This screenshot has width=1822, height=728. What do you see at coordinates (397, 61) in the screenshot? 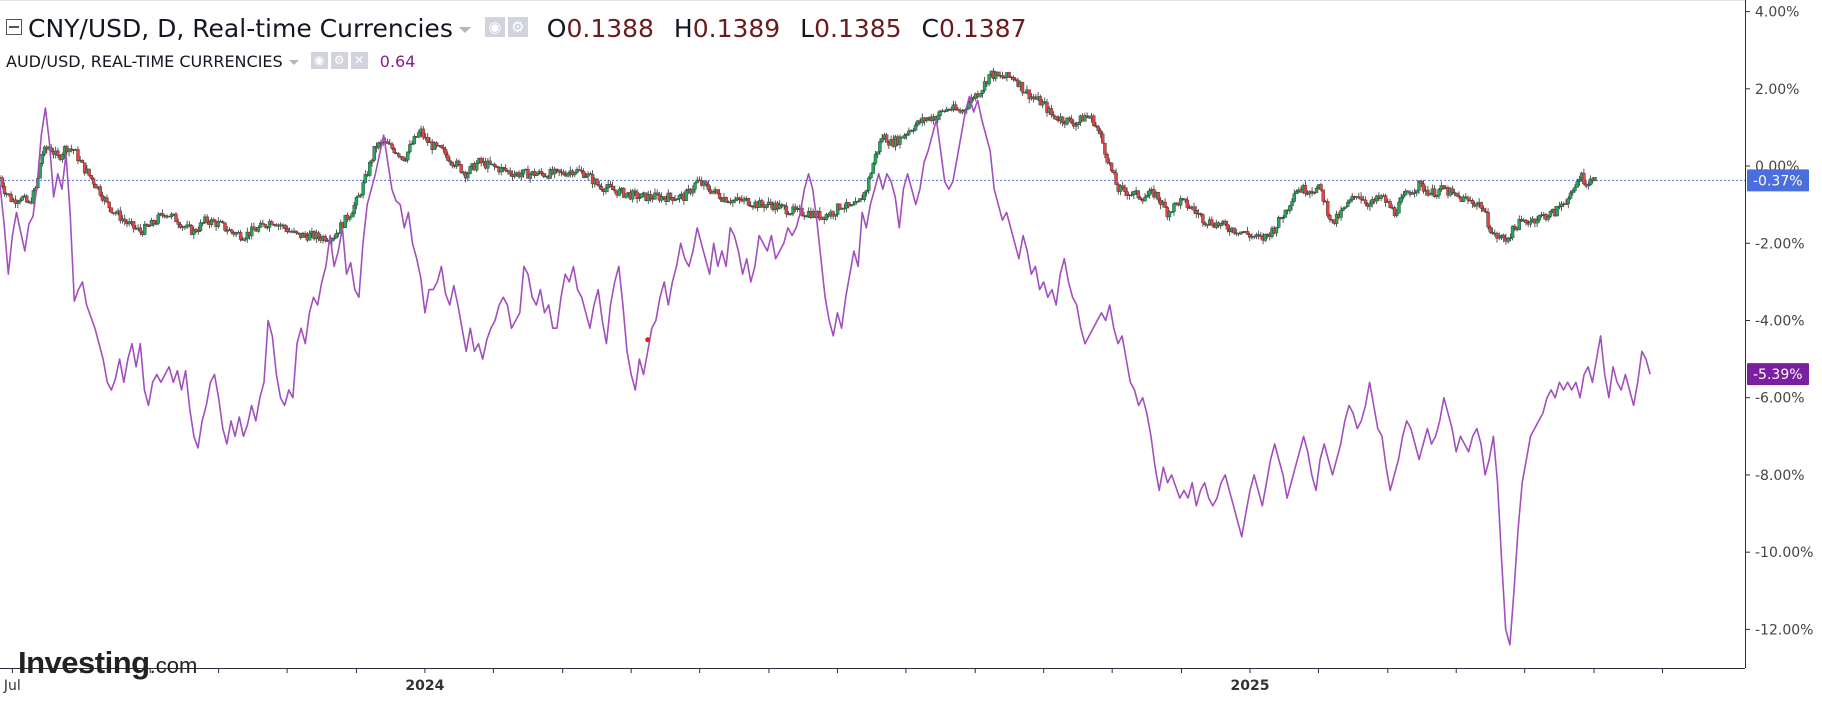
I see `compare-value: 0.64` at bounding box center [397, 61].